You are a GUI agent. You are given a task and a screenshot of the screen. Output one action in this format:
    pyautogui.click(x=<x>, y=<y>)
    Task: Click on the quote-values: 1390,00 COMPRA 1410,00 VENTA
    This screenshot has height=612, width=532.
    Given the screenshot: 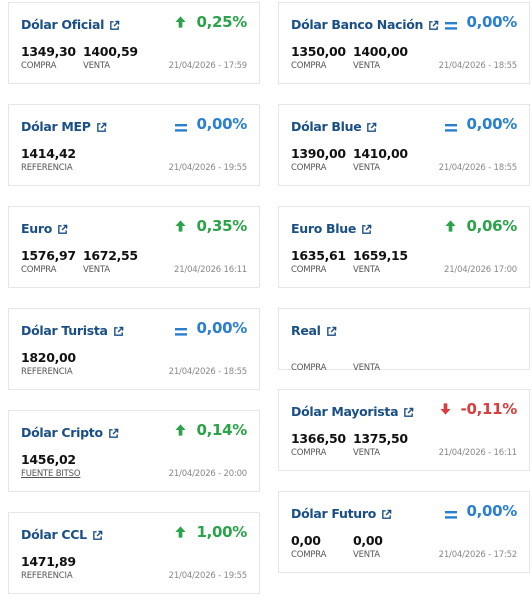 What is the action you would take?
    pyautogui.click(x=356, y=159)
    